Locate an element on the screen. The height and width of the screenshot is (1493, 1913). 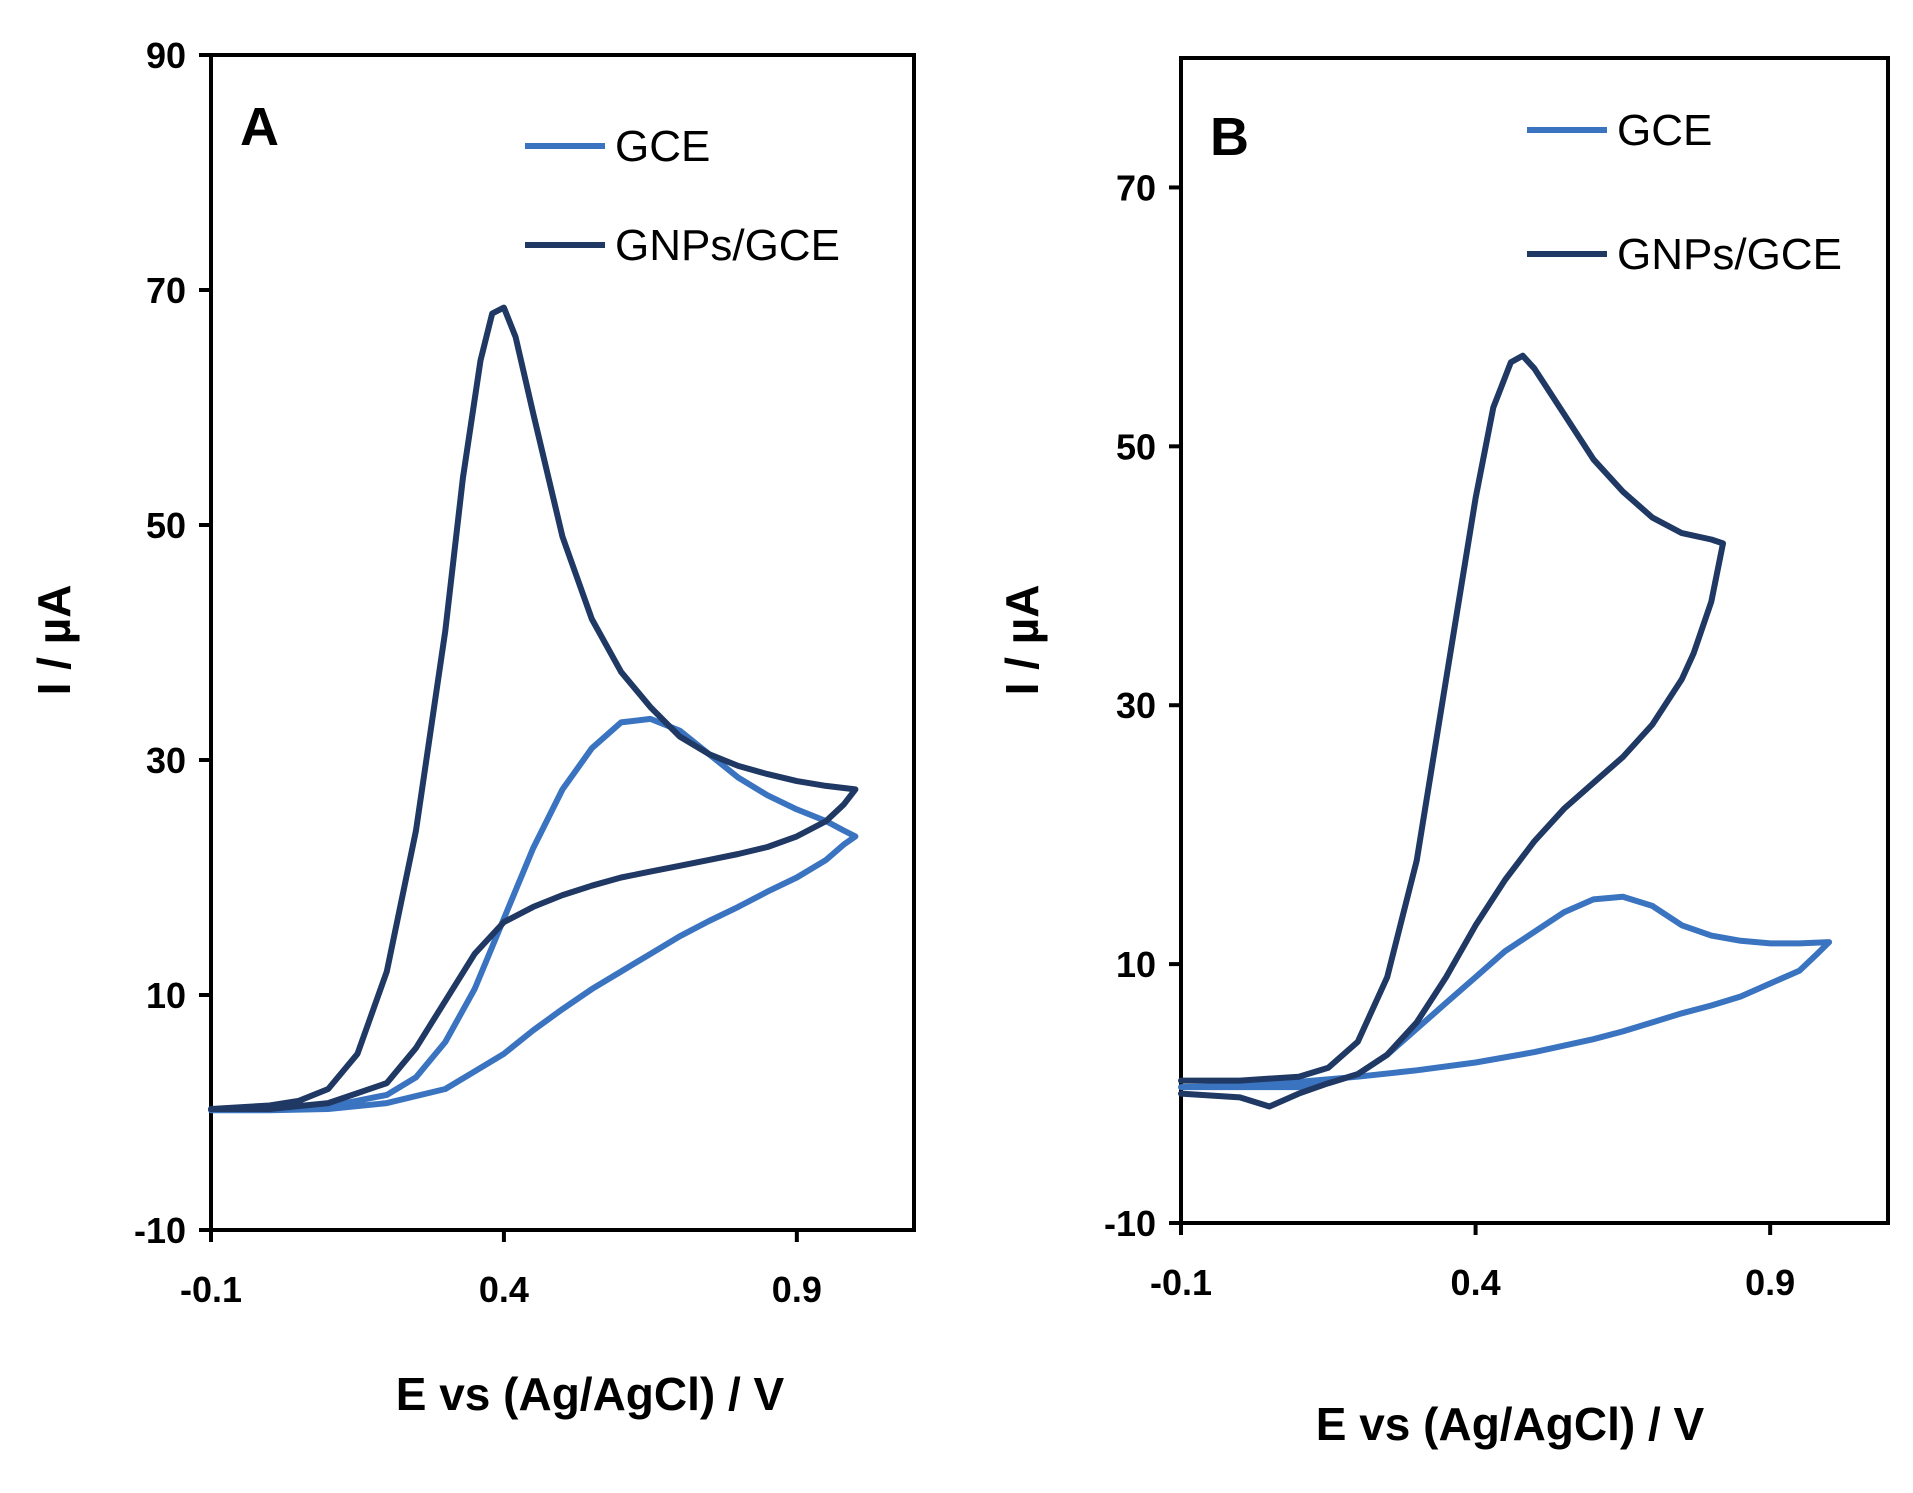
panel-a-y-tick-label: -10 is located at coordinates (160, 1230).